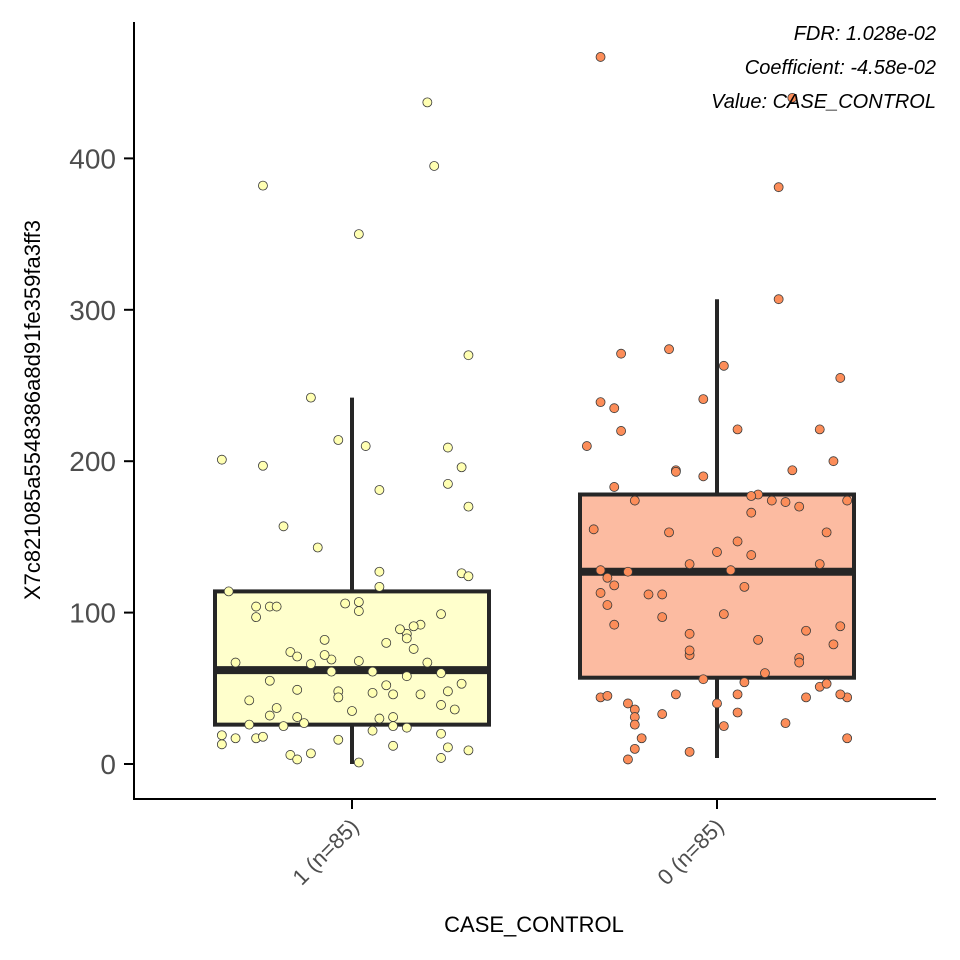  Describe the element at coordinates (92, 461) in the screenshot. I see `y-tick-label: 200` at that location.